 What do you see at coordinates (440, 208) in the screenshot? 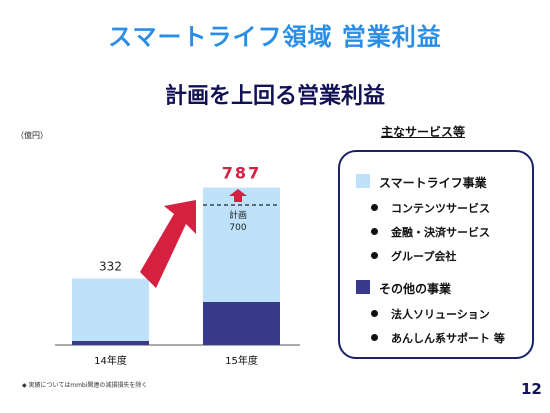
I see `legend-item: コンテンツサービス` at bounding box center [440, 208].